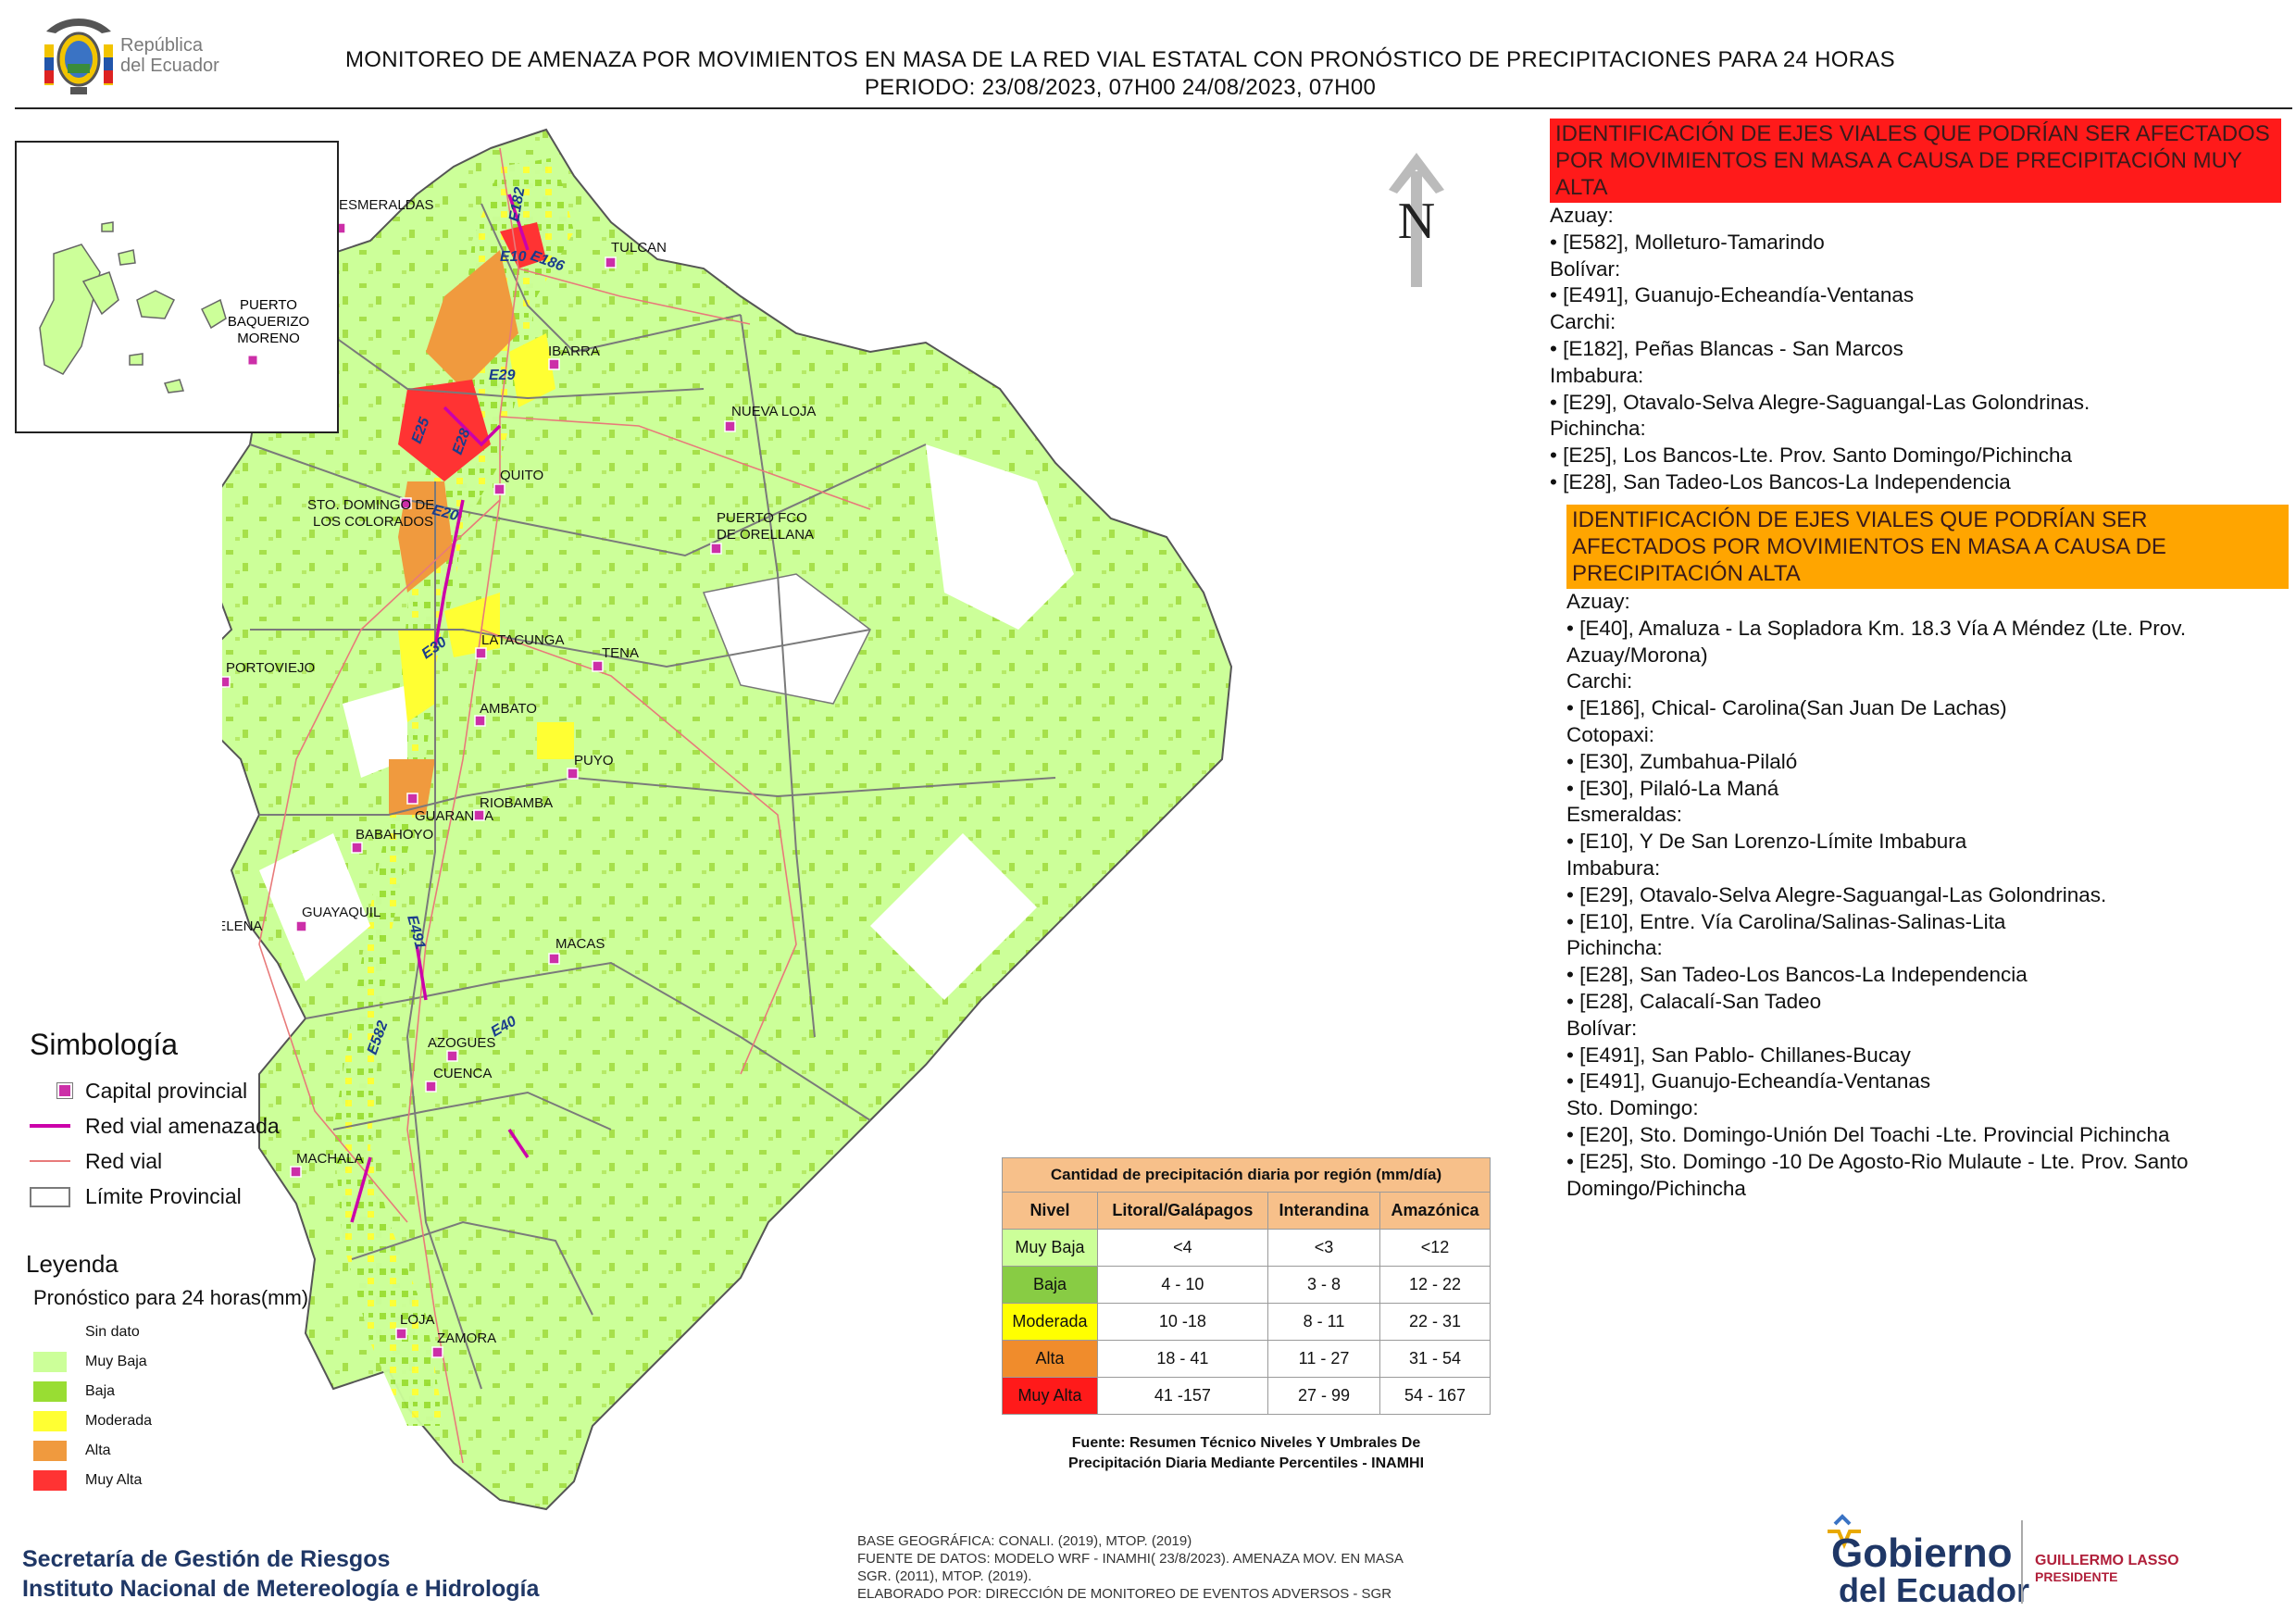  I want to click on table-cell: 31 - 54, so click(1435, 1359).